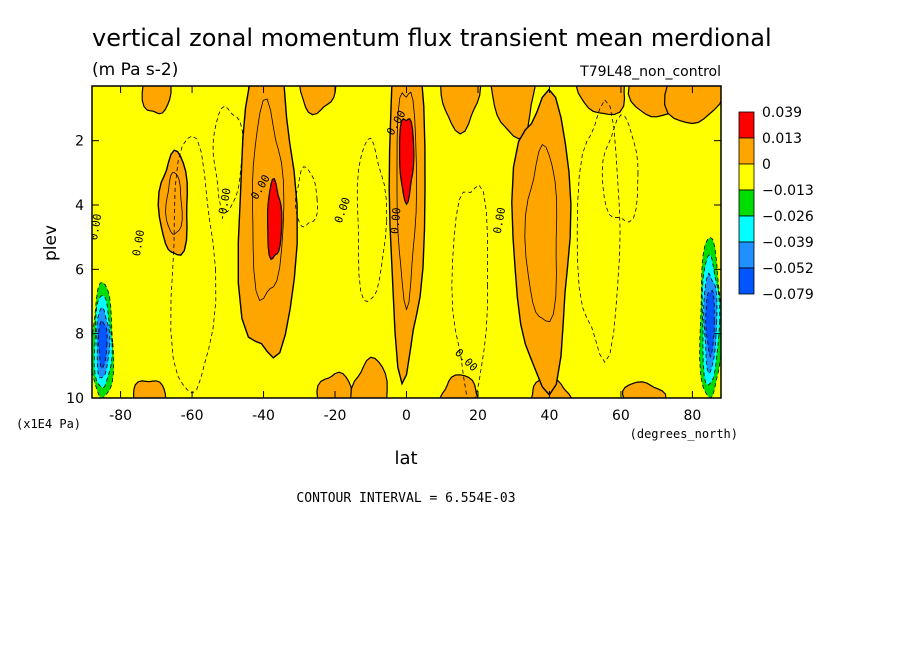 The image size is (904, 654). I want to click on y-tick-label: 6, so click(79, 270).